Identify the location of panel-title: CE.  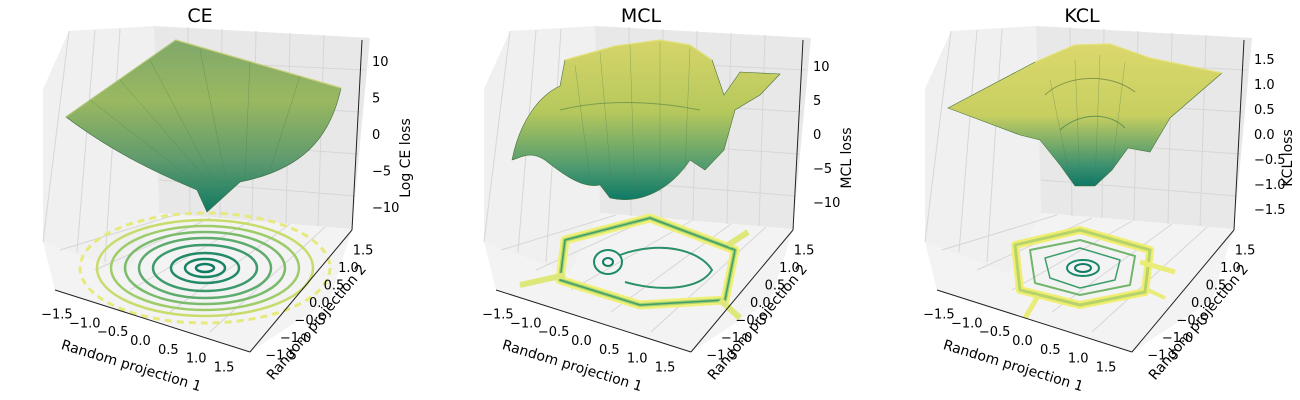
(199, 16).